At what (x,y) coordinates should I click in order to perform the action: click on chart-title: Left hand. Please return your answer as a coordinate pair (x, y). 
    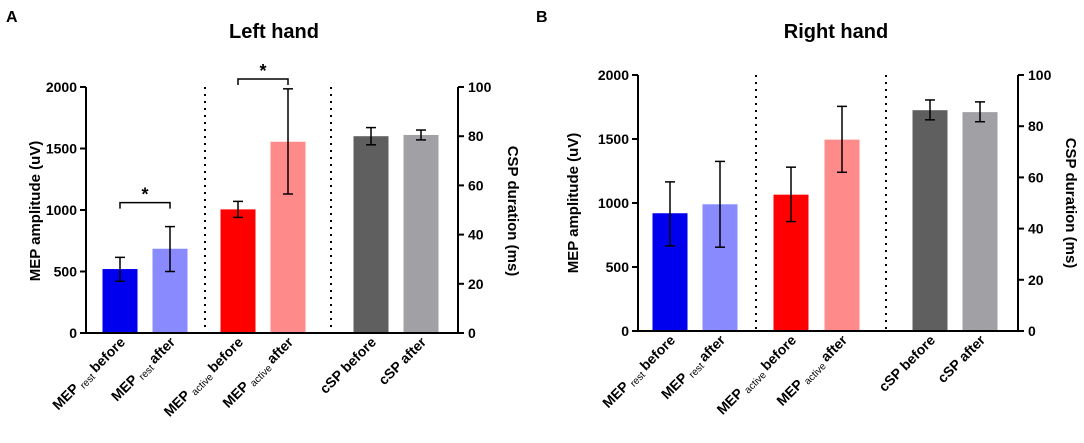
    Looking at the image, I should click on (274, 32).